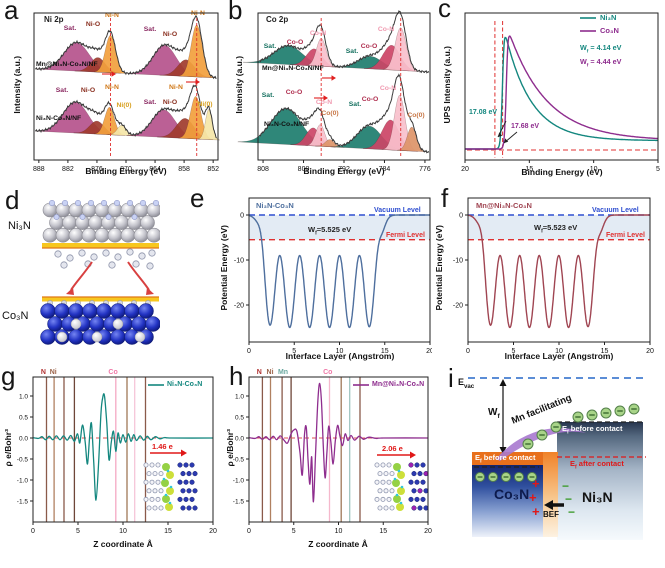 The height and width of the screenshot is (568, 665). I want to click on rho-curve, so click(338, 442).